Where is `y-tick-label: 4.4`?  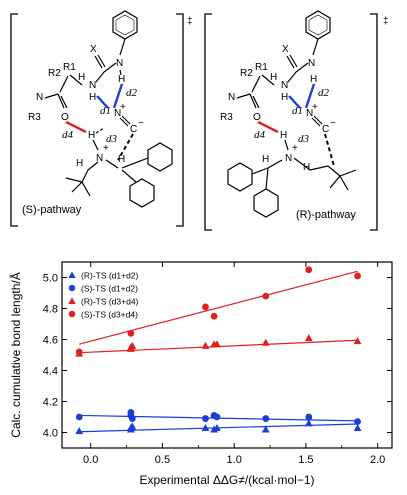
y-tick-label: 4.4 is located at coordinates (50, 372).